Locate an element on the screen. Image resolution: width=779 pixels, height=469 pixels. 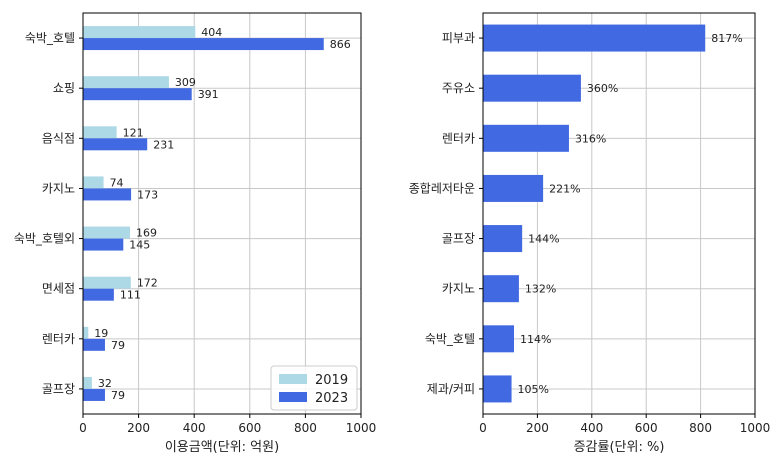
legend-label: 2023 is located at coordinates (331, 398).